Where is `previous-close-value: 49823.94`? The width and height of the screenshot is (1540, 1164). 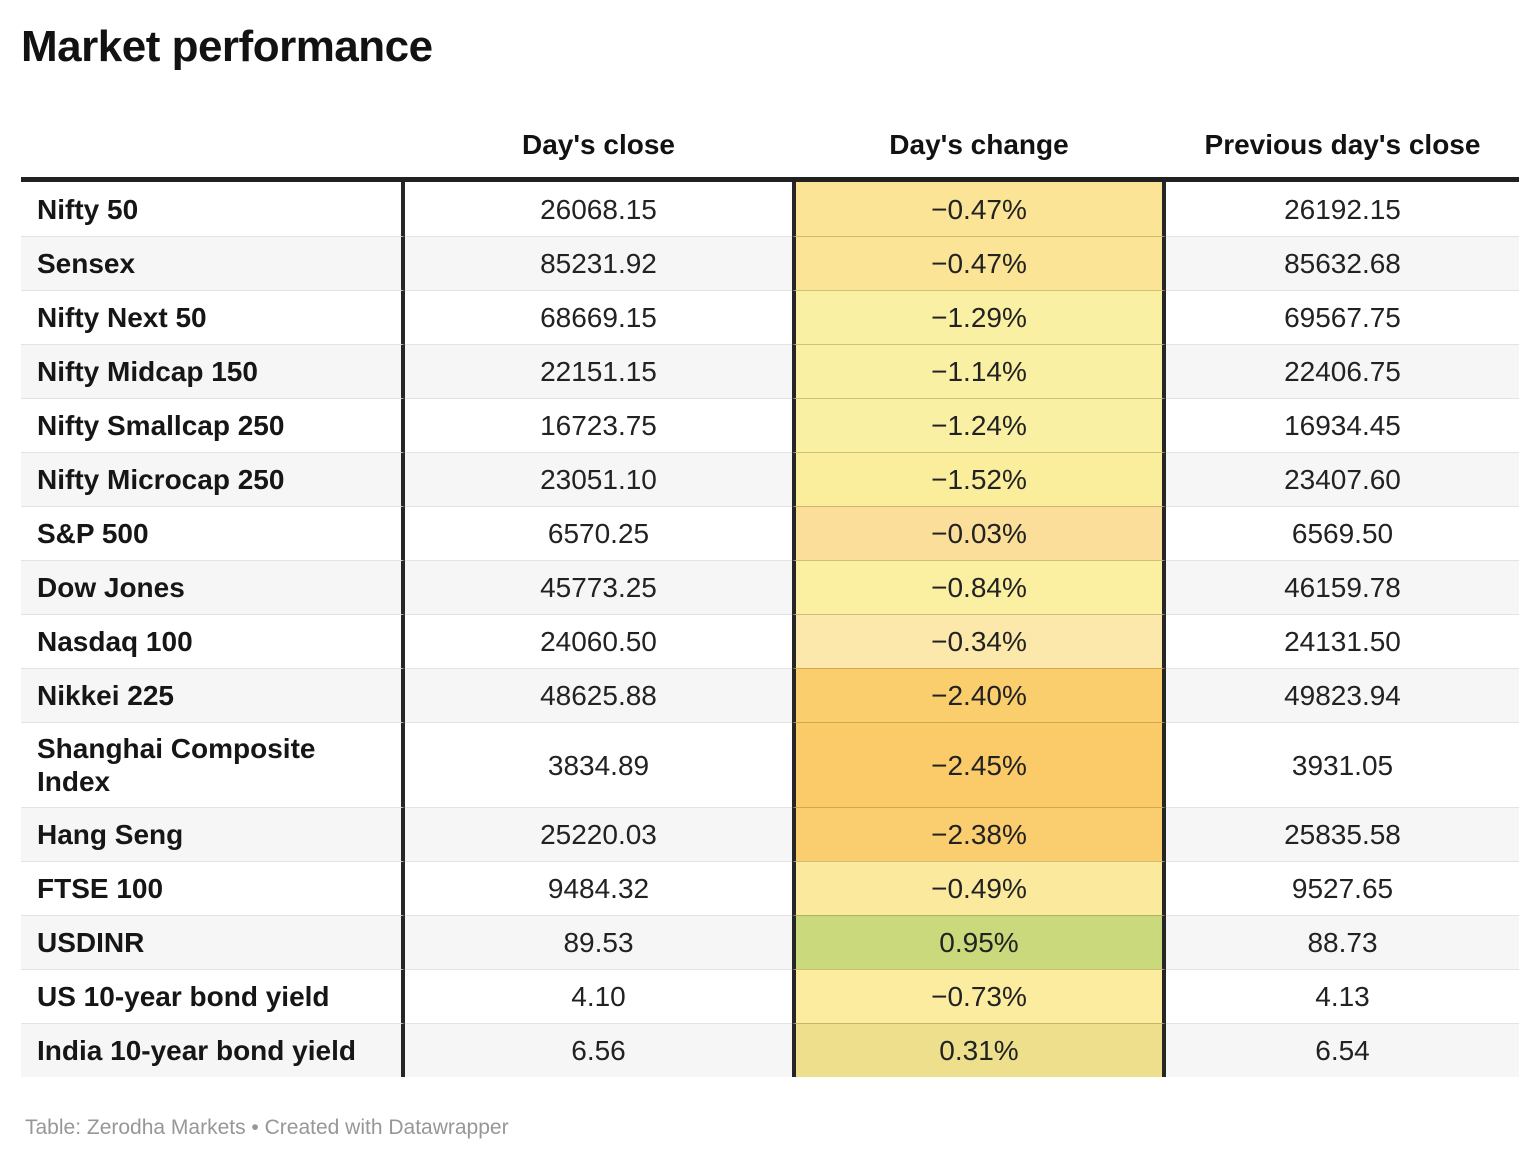 previous-close-value: 49823.94 is located at coordinates (1342, 695).